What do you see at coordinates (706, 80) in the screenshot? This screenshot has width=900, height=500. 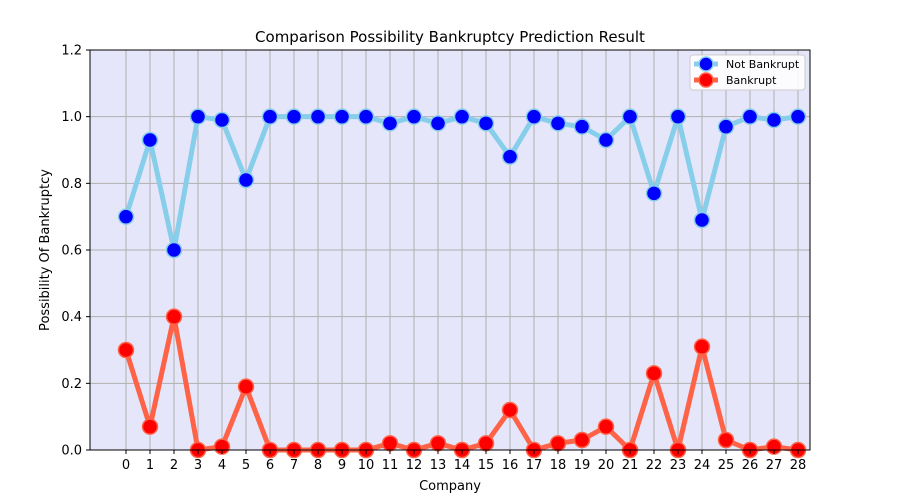 I see `legend-swatch-marker-bankrupt` at bounding box center [706, 80].